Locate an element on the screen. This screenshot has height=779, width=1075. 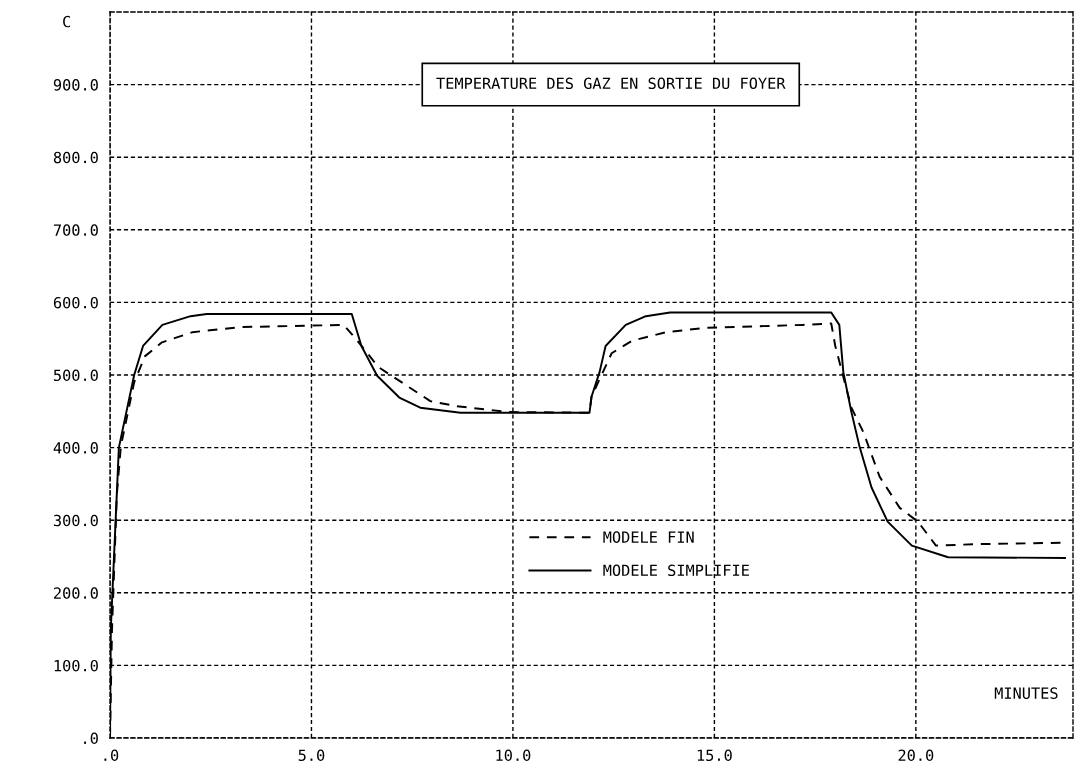
y-tick-label: 600.0 is located at coordinates (75, 302).